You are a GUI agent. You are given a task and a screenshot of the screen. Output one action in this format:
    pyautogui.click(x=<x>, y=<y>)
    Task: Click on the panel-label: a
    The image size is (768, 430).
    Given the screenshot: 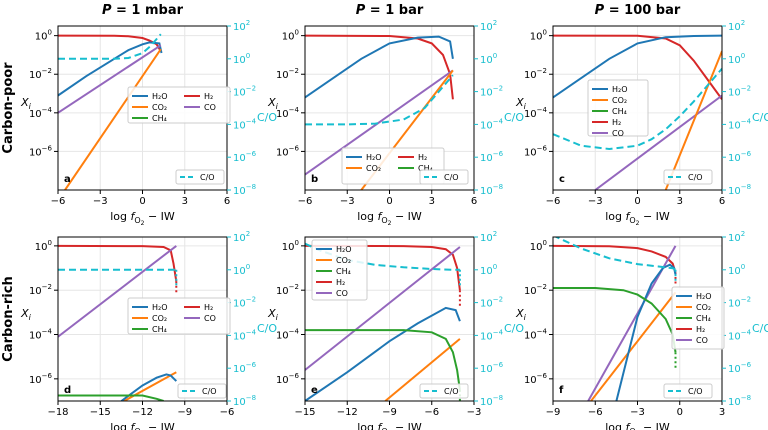 What is the action you would take?
    pyautogui.click(x=67, y=179)
    